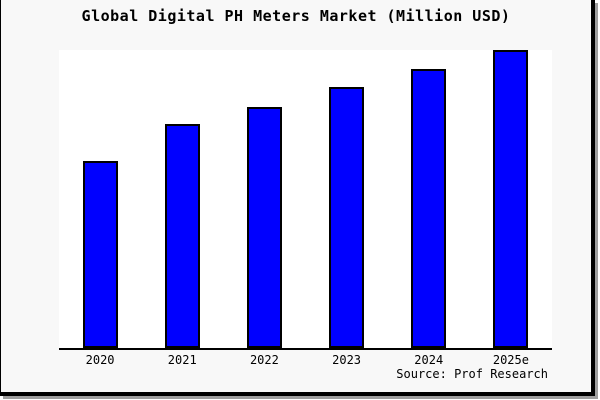 Image resolution: width=600 pixels, height=400 pixels. I want to click on bar-2024, so click(429, 208).